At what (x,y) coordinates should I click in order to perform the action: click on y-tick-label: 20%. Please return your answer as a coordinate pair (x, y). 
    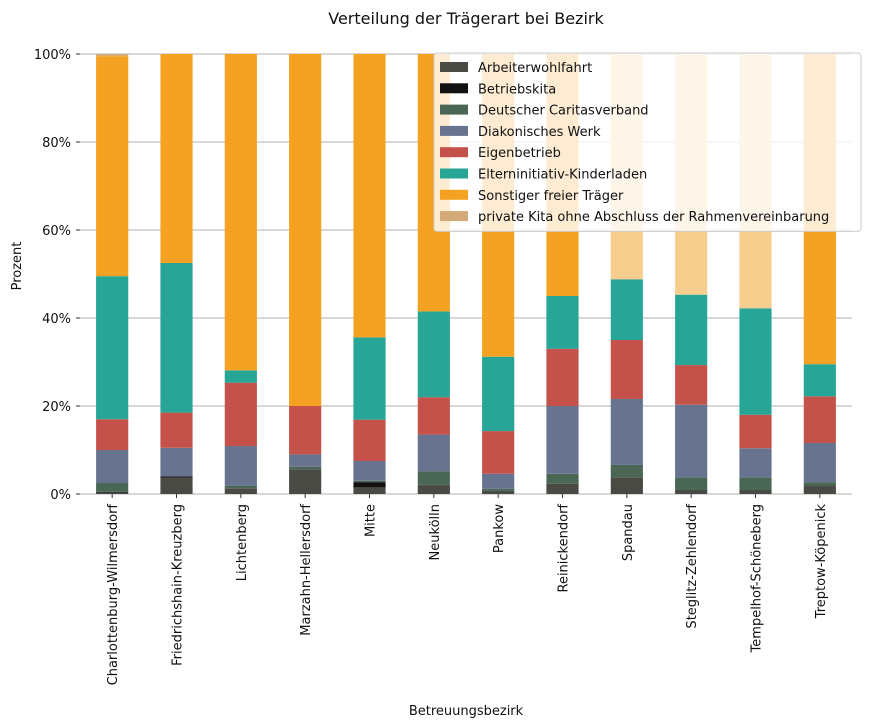
    Looking at the image, I should click on (56, 407).